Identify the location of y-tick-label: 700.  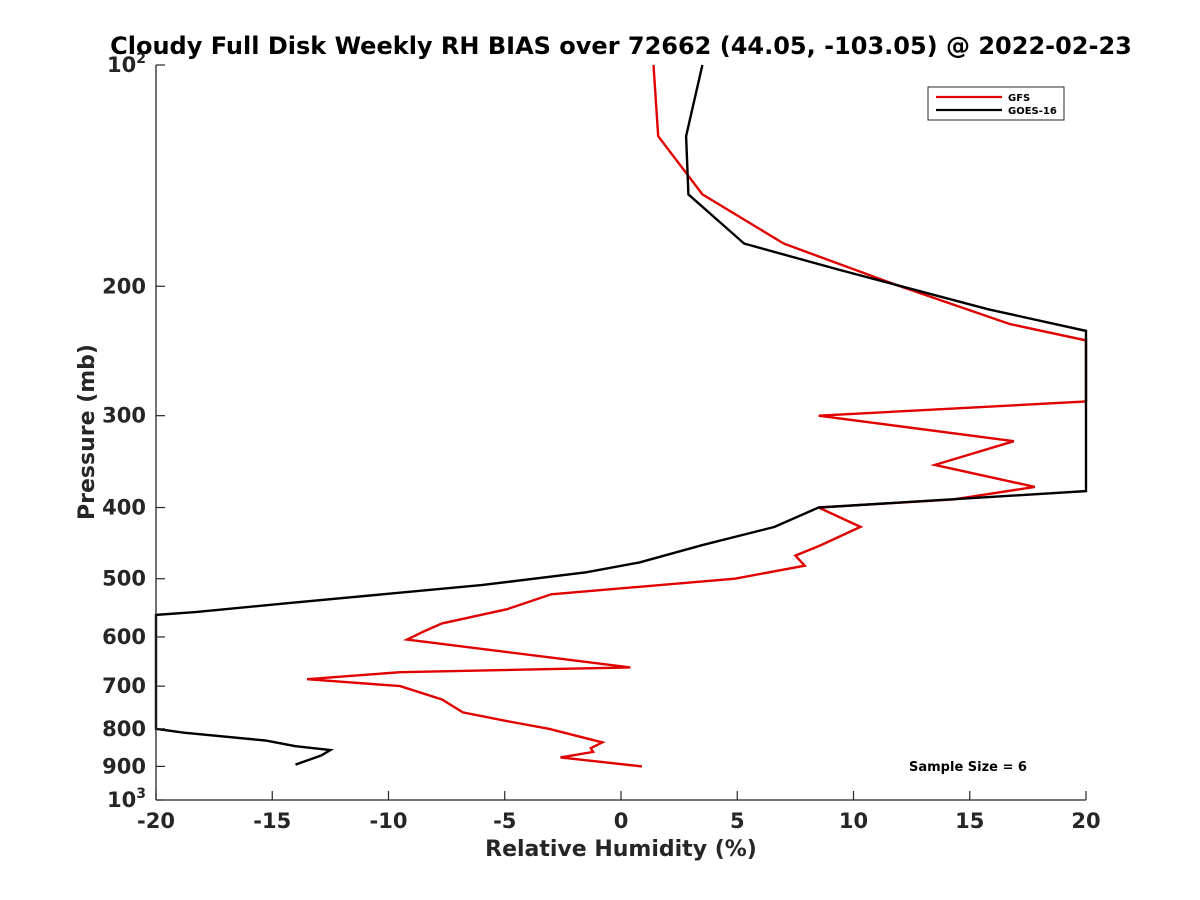
(124, 686).